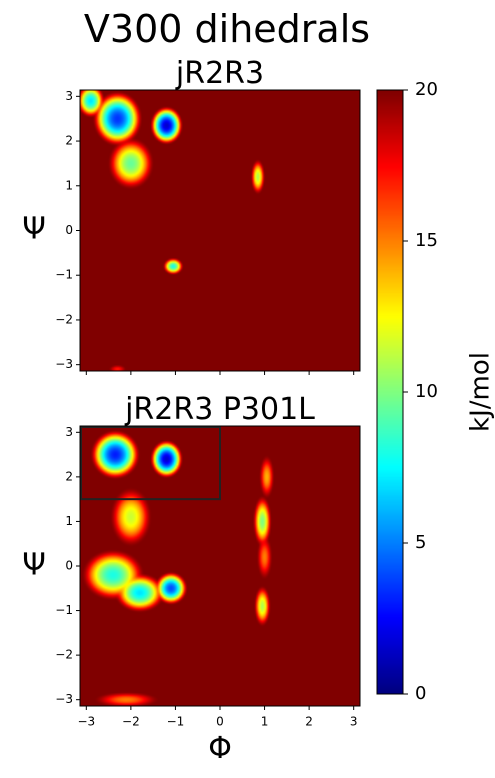  What do you see at coordinates (354, 722) in the screenshot?
I see `x-tick-label: 3` at bounding box center [354, 722].